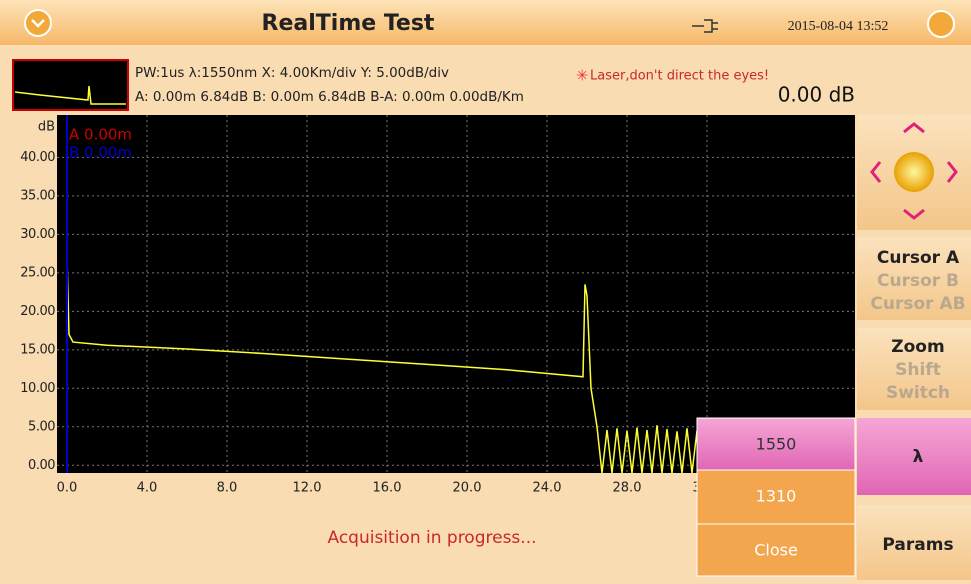  What do you see at coordinates (917, 545) in the screenshot?
I see `params: Params` at bounding box center [917, 545].